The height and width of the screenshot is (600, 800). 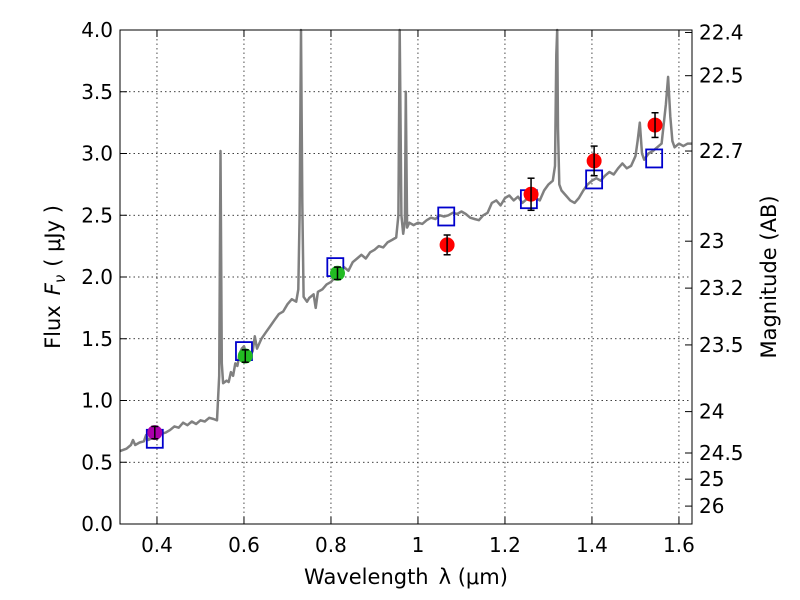 What do you see at coordinates (60, 279) in the screenshot?
I see `y-axis-title-subscript: ν` at bounding box center [60, 279].